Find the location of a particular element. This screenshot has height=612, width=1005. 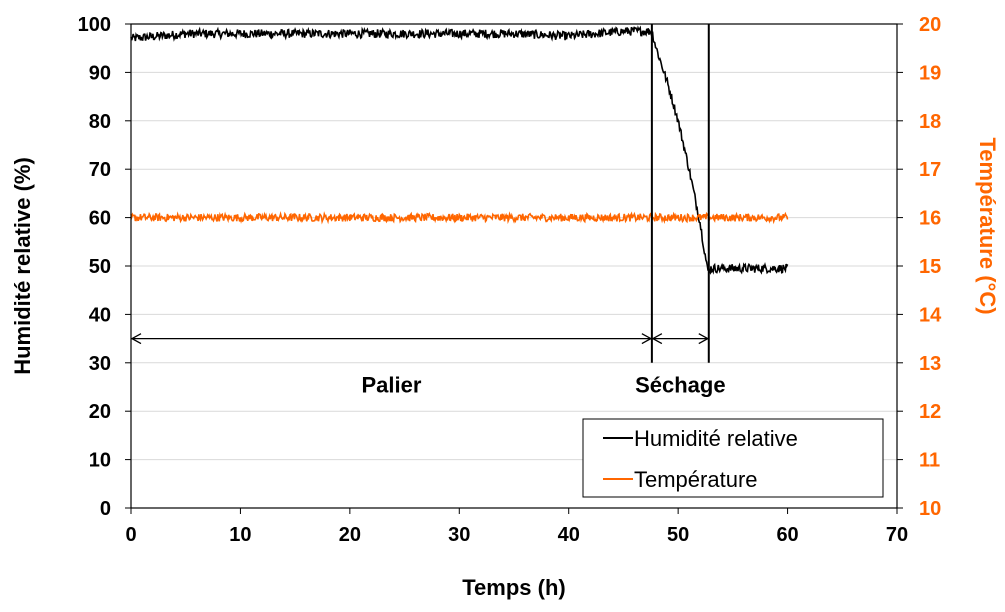

y2-tick-label: 14 is located at coordinates (930, 315).